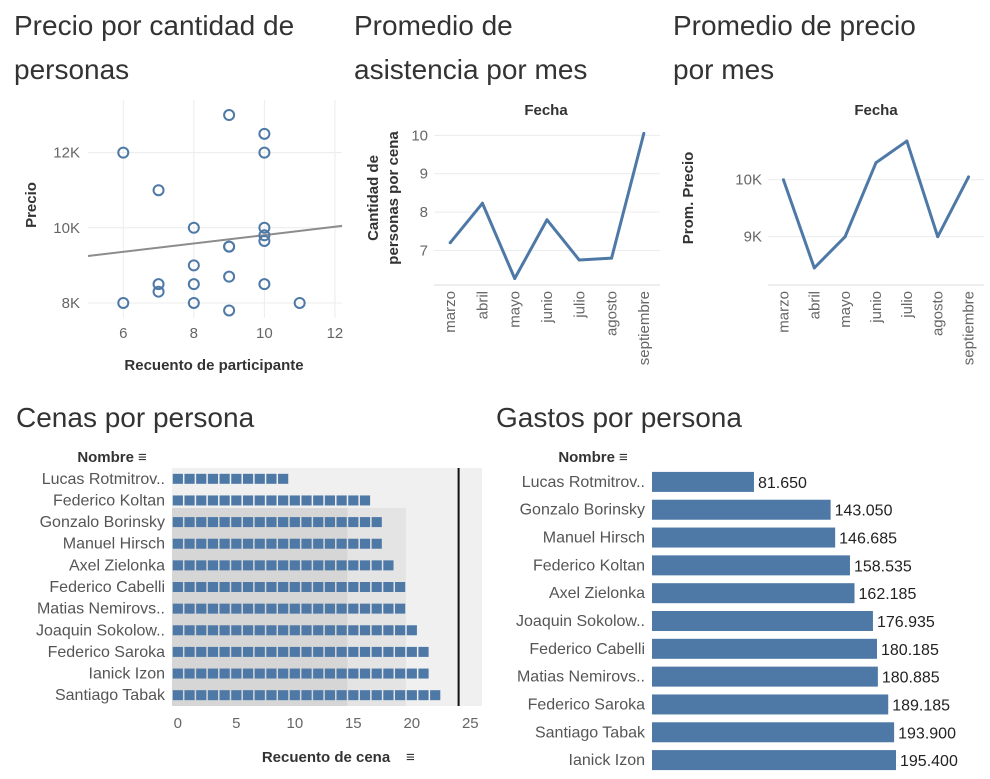 The height and width of the screenshot is (779, 990). What do you see at coordinates (876, 204) in the screenshot?
I see `price-series-line` at bounding box center [876, 204].